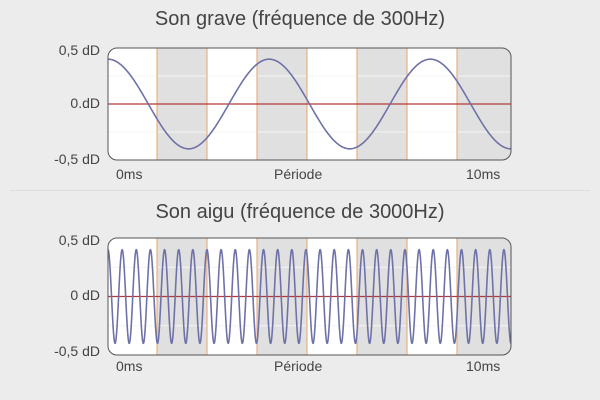 The width and height of the screenshot is (600, 400). Describe the element at coordinates (85, 295) in the screenshot. I see `y-tick-label: 0 dD` at that location.